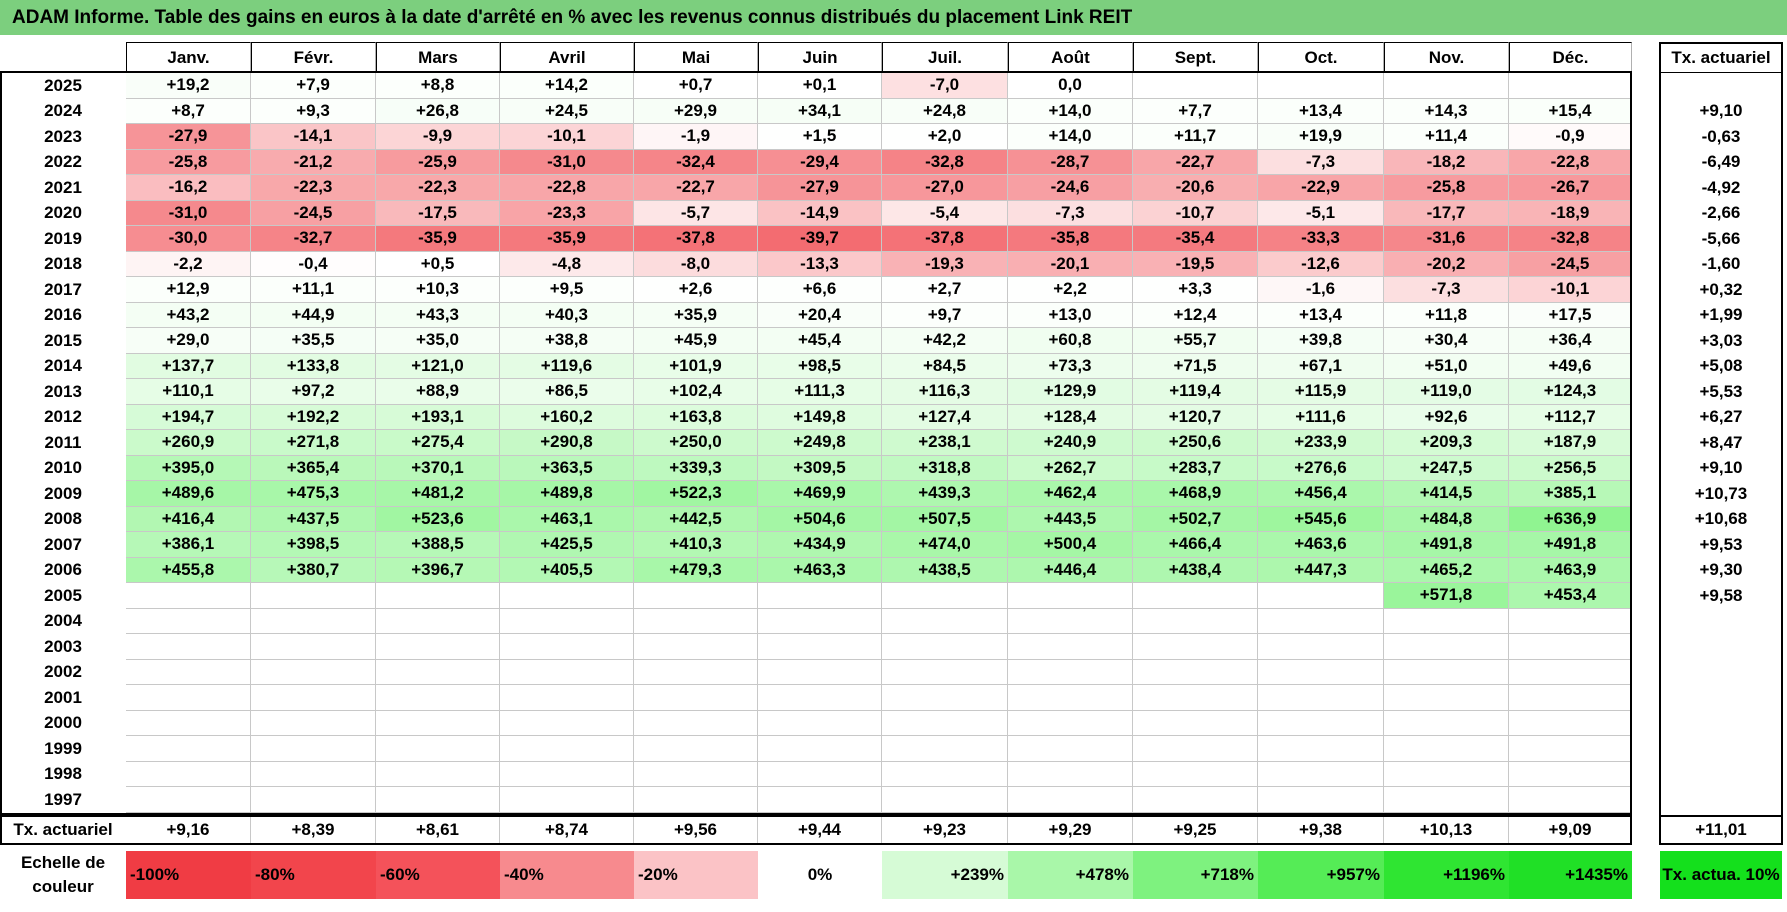 The width and height of the screenshot is (1787, 912). What do you see at coordinates (63, 391) in the screenshot?
I see `year-label: 2013` at bounding box center [63, 391].